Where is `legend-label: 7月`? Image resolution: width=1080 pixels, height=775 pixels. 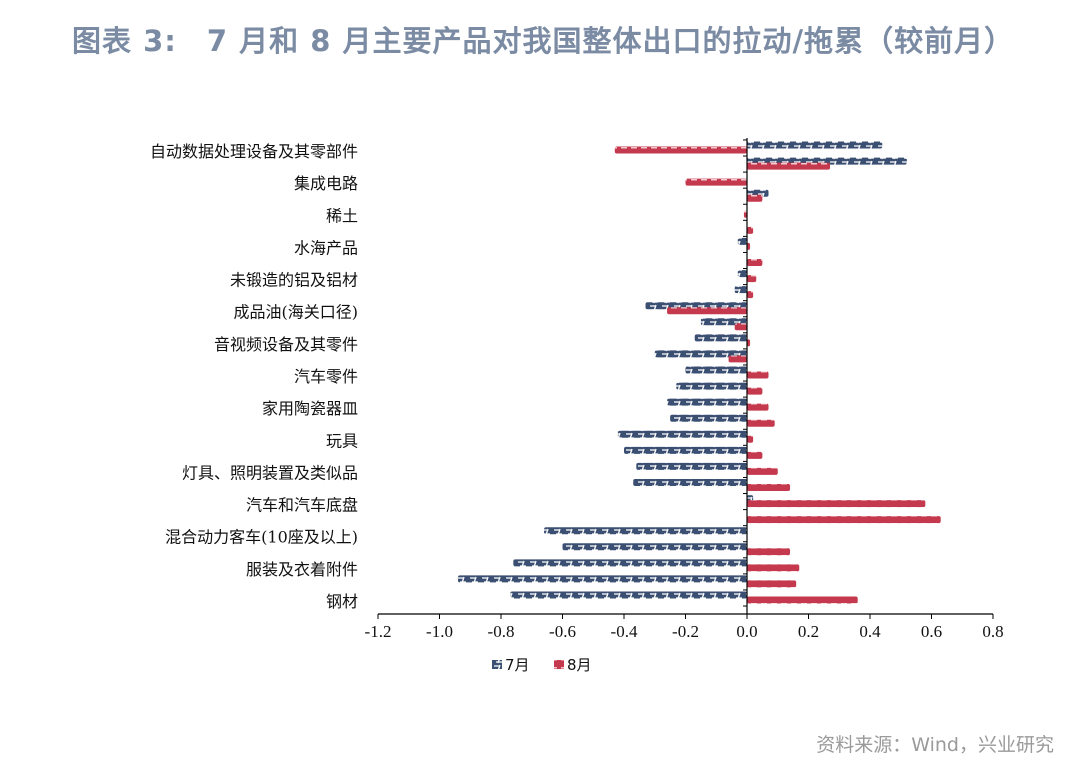
legend-label: 7月 is located at coordinates (517, 665).